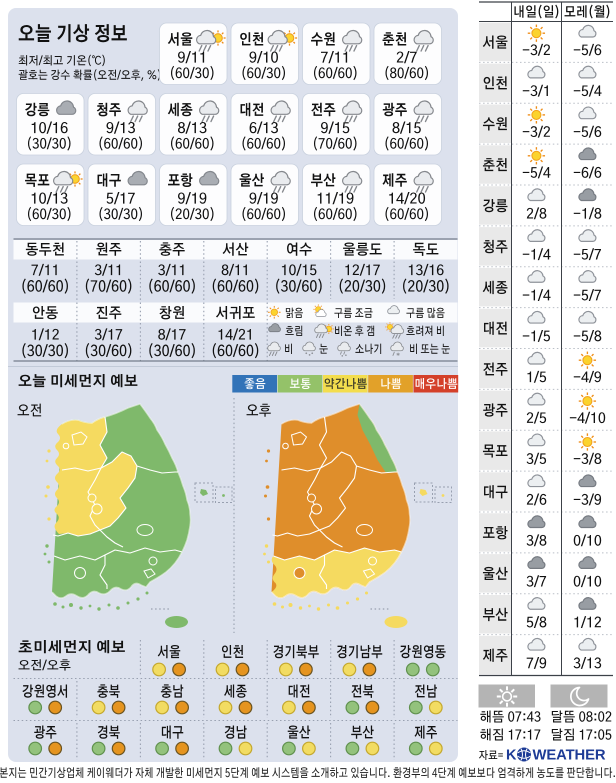  Describe the element at coordinates (569, 756) in the screenshot. I see `svg-text: WEATHER` at that location.